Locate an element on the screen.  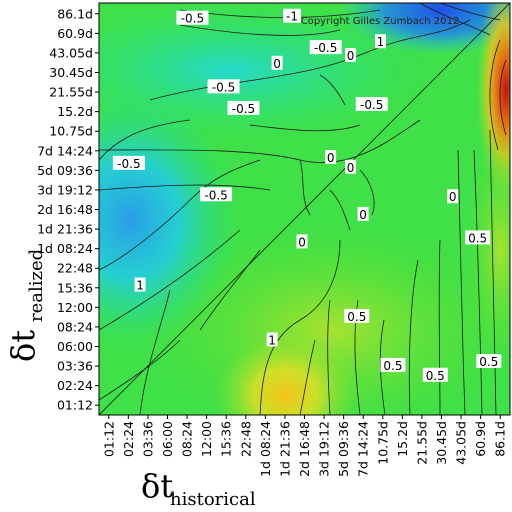
y-tick-label: 01:12 is located at coordinates (75, 405).